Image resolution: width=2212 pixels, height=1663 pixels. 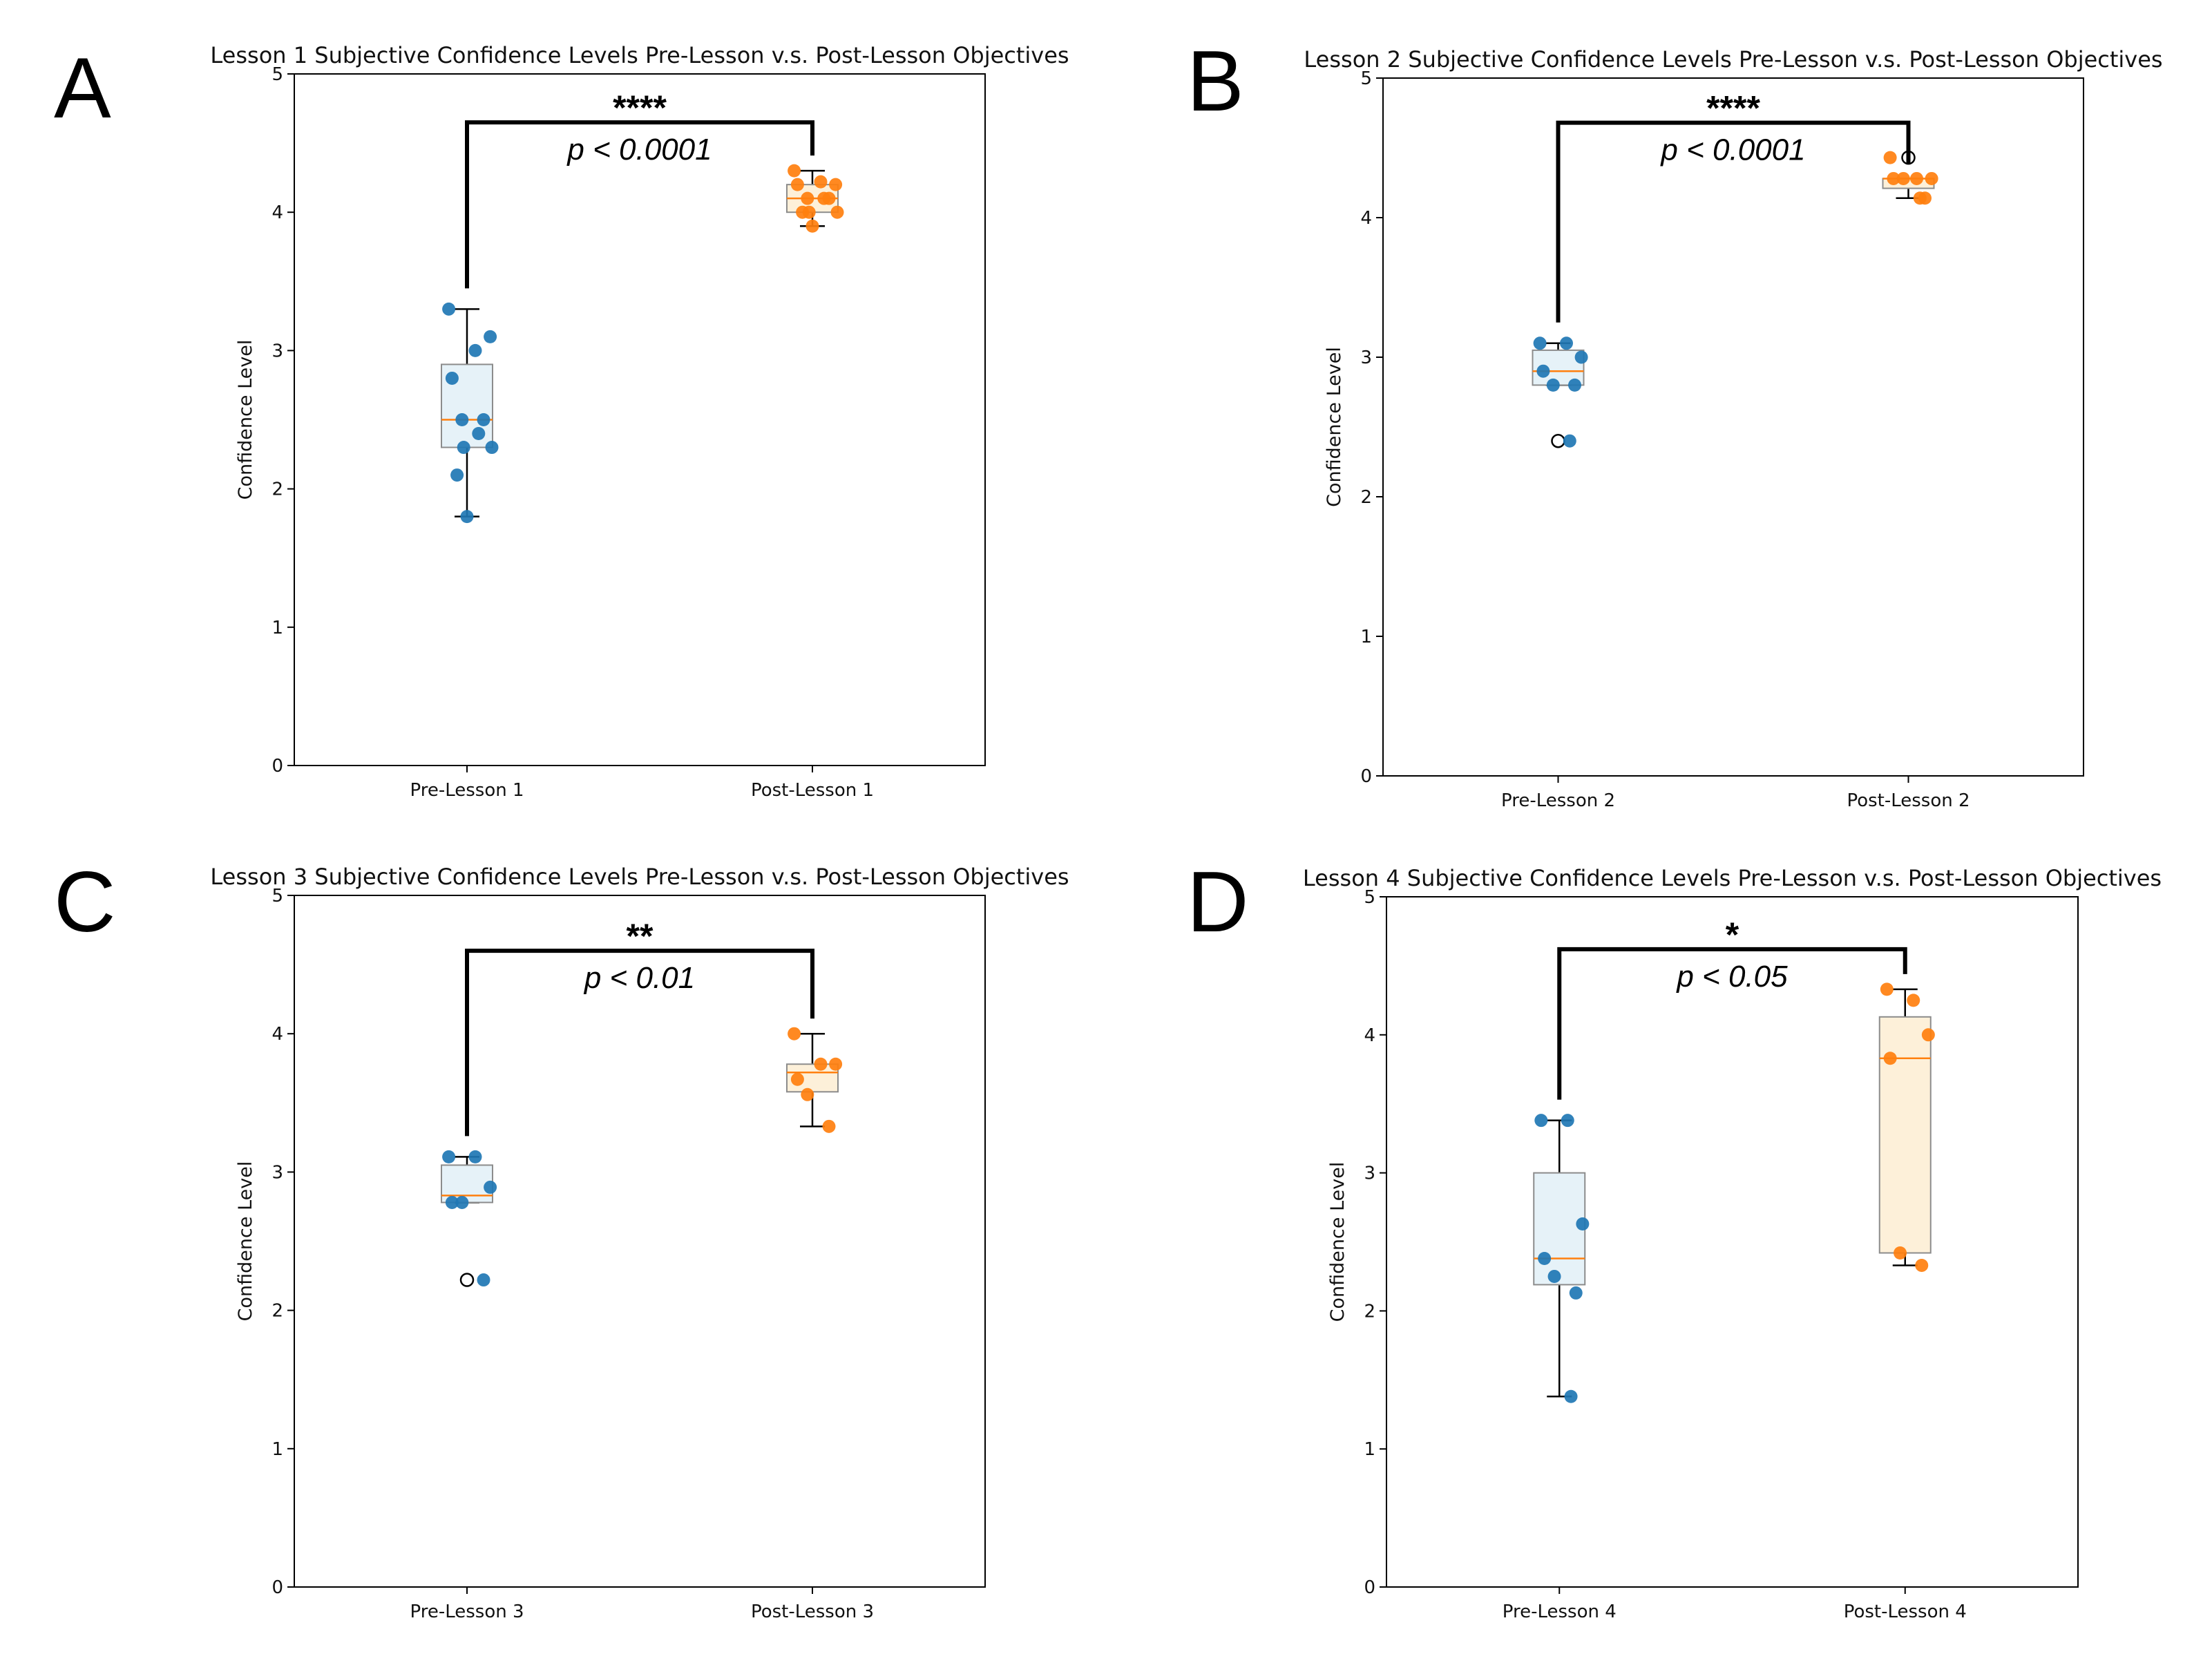 I want to click on p-value-label: p < 0.01, so click(x=639, y=978).